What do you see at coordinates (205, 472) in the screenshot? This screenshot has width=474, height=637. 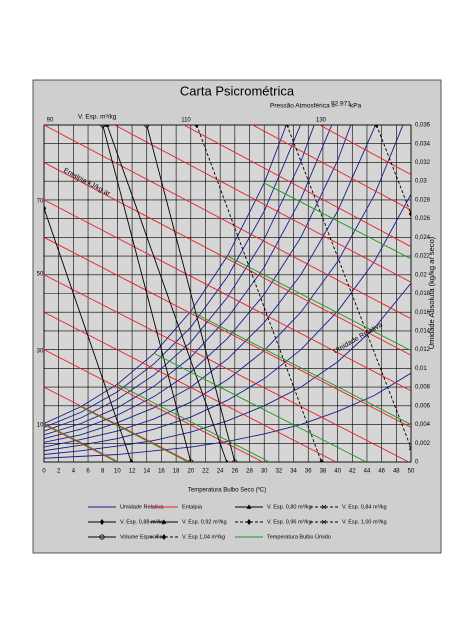 I see `x-tick-label: 22` at bounding box center [205, 472].